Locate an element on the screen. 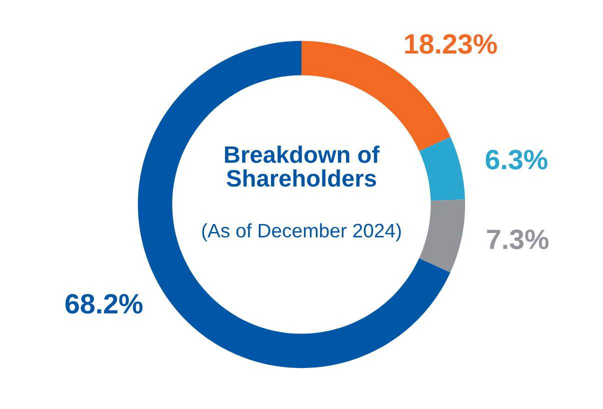 The image size is (603, 409). text: (As of December 2024) is located at coordinates (301, 232).